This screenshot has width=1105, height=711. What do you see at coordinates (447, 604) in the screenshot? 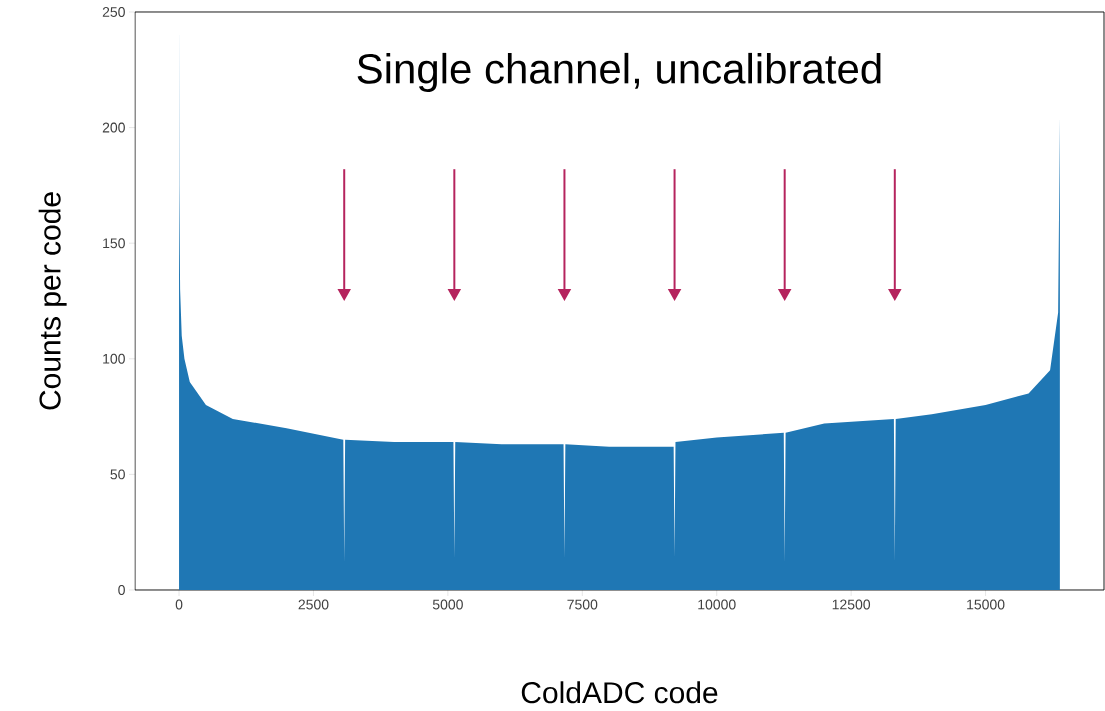
I see `x-tick-label: 5000` at bounding box center [447, 604].